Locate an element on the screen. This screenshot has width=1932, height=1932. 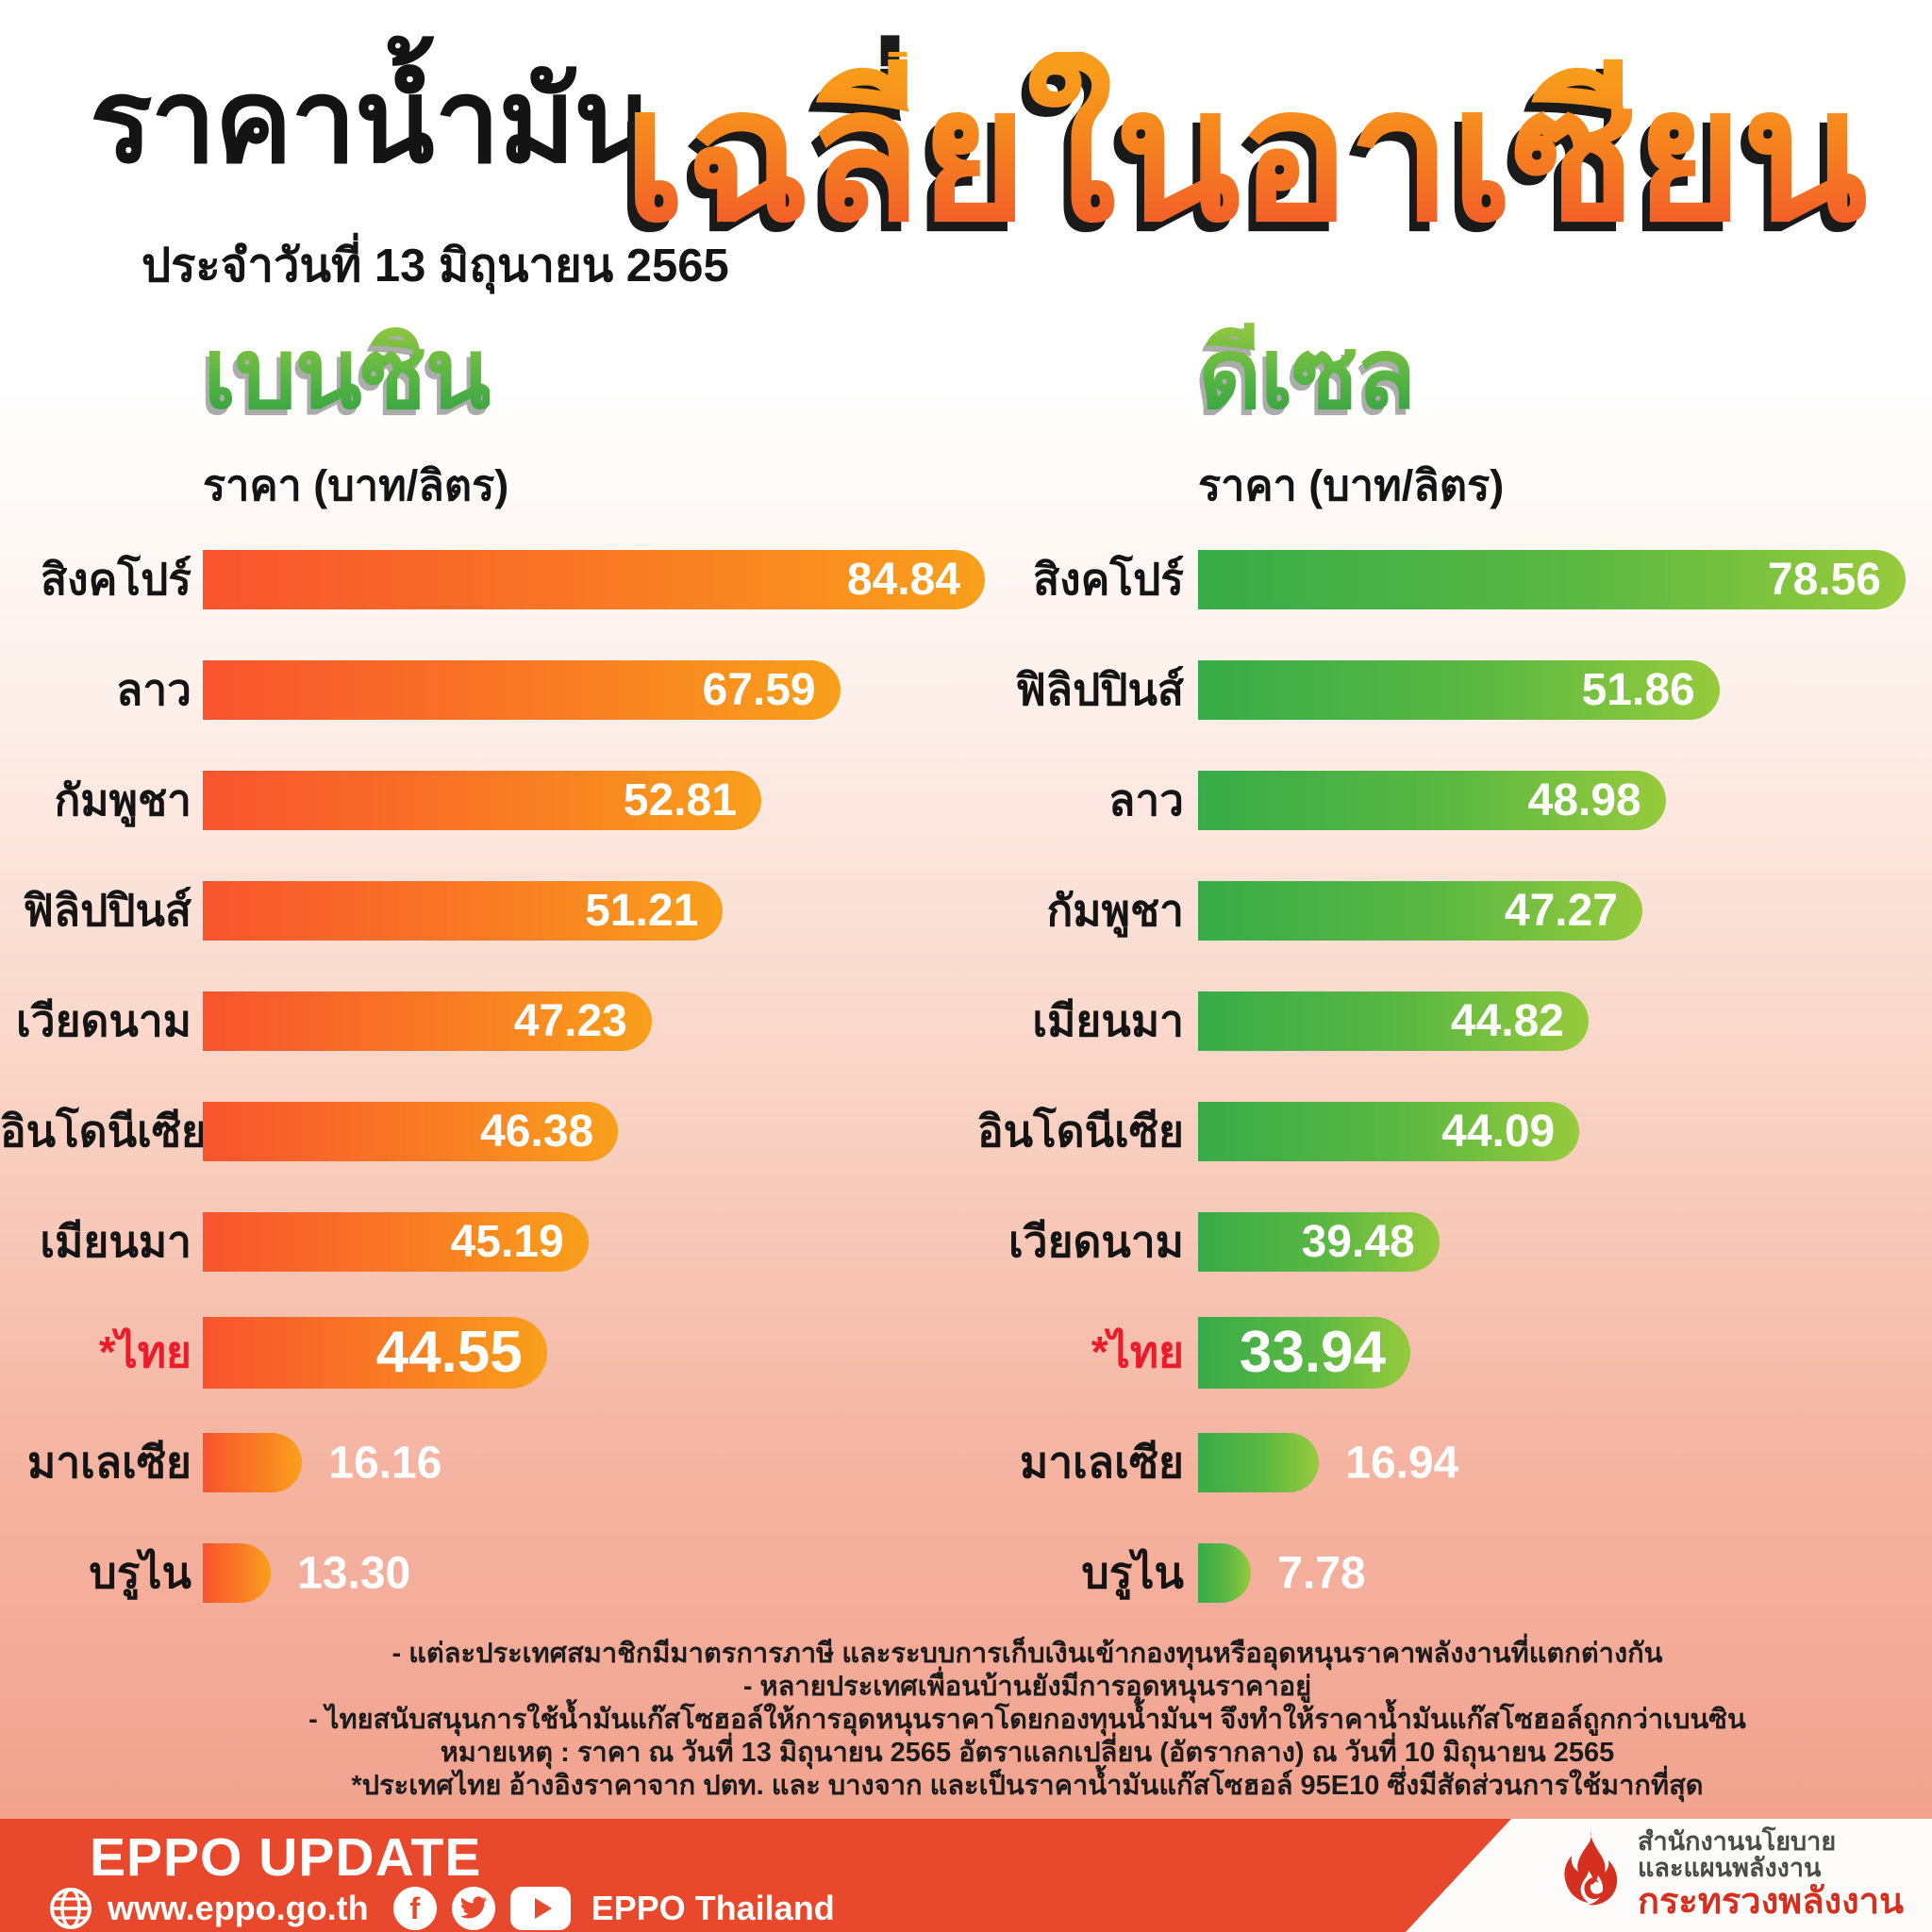
value-bar: 47.27 is located at coordinates (1420, 911).